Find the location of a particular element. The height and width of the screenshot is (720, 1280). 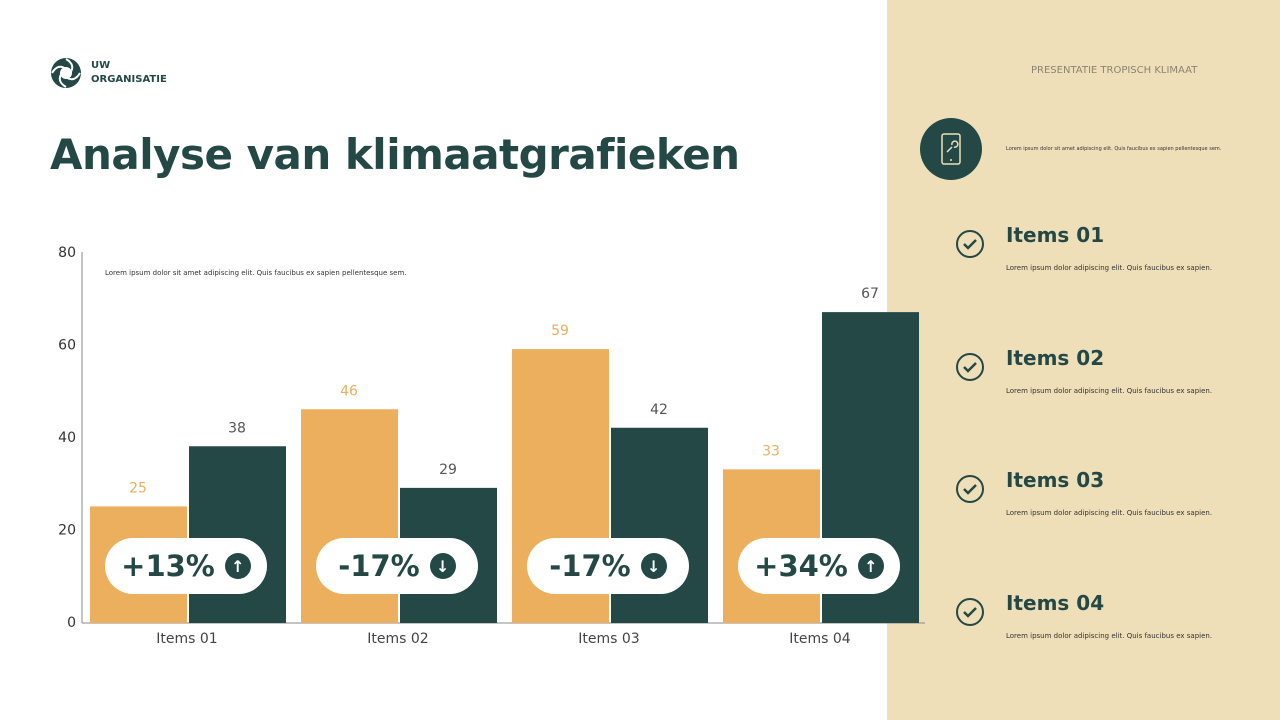

side-item-title: Items 01 is located at coordinates (1055, 235).